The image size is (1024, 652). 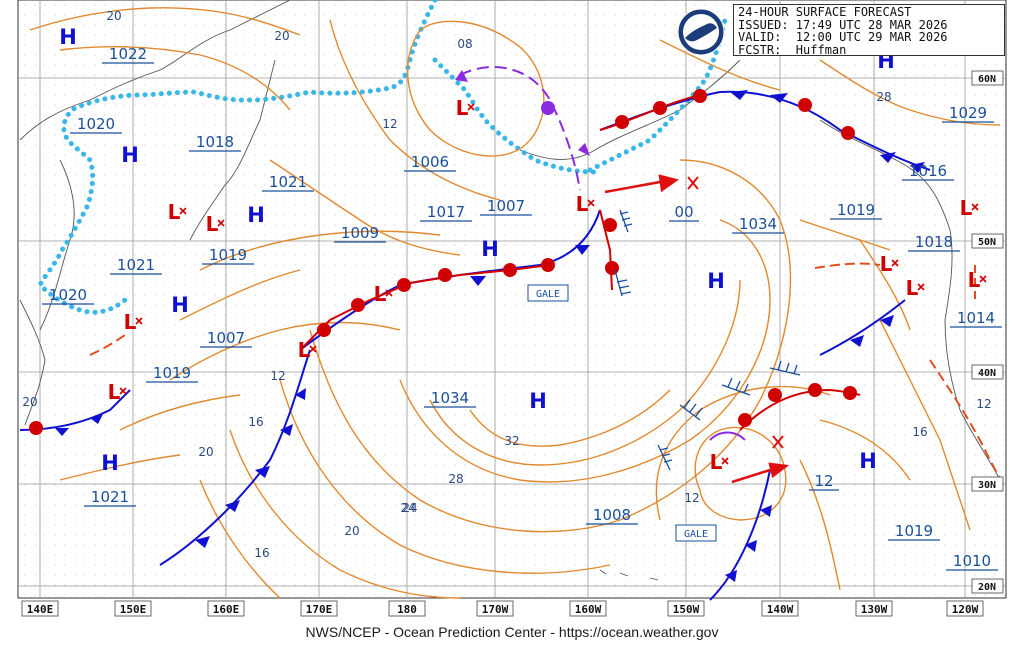 I want to click on lon-label: 140W, so click(x=780, y=609).